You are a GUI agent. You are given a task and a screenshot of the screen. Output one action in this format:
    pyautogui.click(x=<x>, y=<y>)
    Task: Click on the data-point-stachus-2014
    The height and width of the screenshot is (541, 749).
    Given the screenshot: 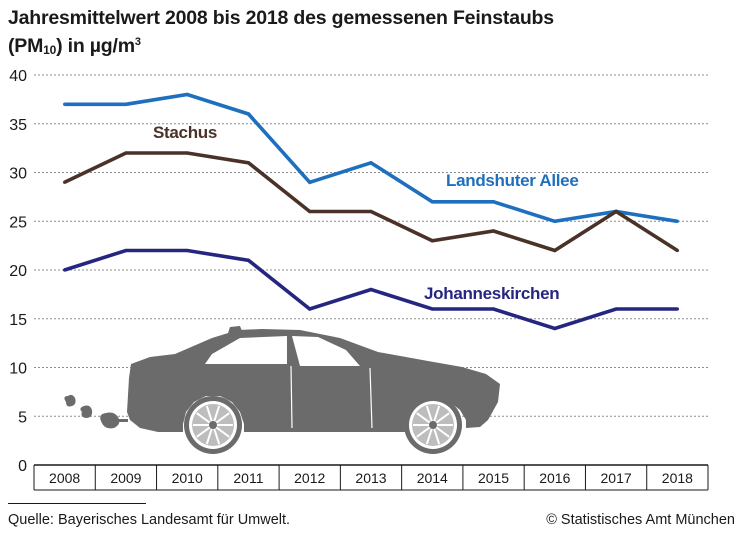 What is the action you would take?
    pyautogui.click(x=432, y=241)
    